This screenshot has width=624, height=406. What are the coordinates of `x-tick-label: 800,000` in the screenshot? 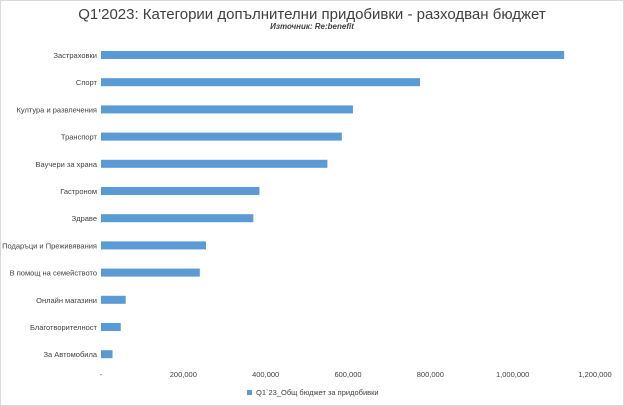 It's located at (430, 374).